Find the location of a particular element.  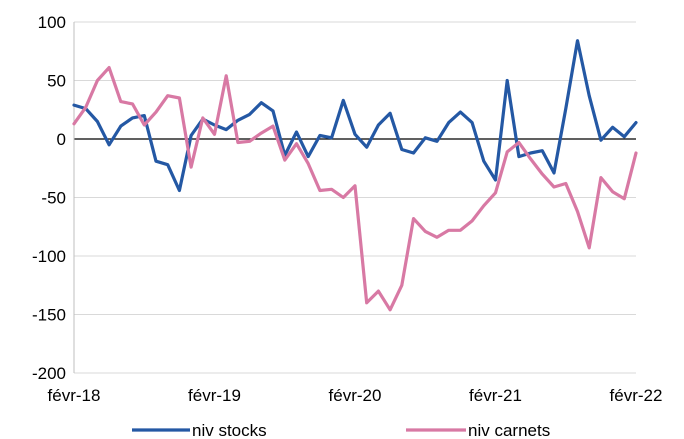

y-axis-tick-labels: 100 50 0 -50 -100 -150 -200 is located at coordinates (49, 198).